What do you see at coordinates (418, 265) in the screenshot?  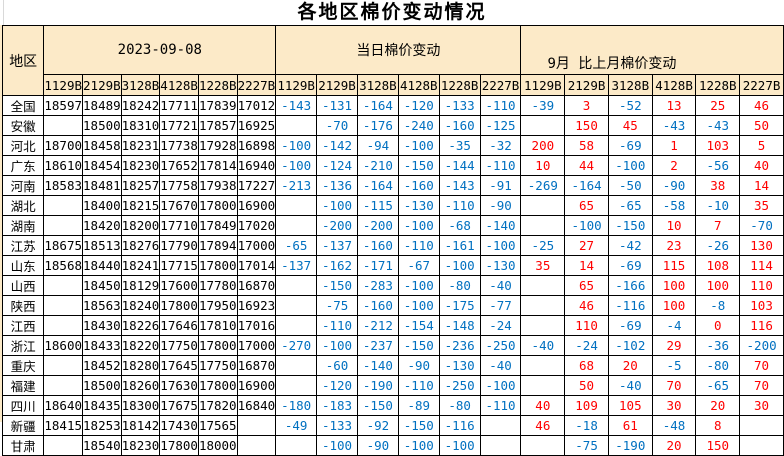 I see `daily-cell: -67` at bounding box center [418, 265].